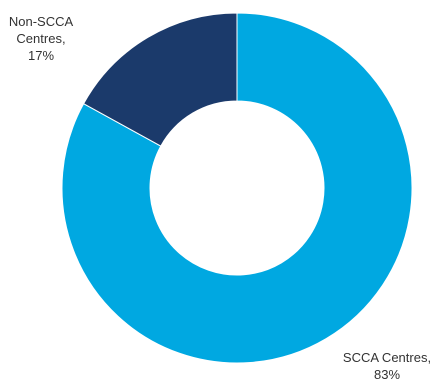  What do you see at coordinates (387, 374) in the screenshot?
I see `slice-label-scca-line2: 83%` at bounding box center [387, 374].